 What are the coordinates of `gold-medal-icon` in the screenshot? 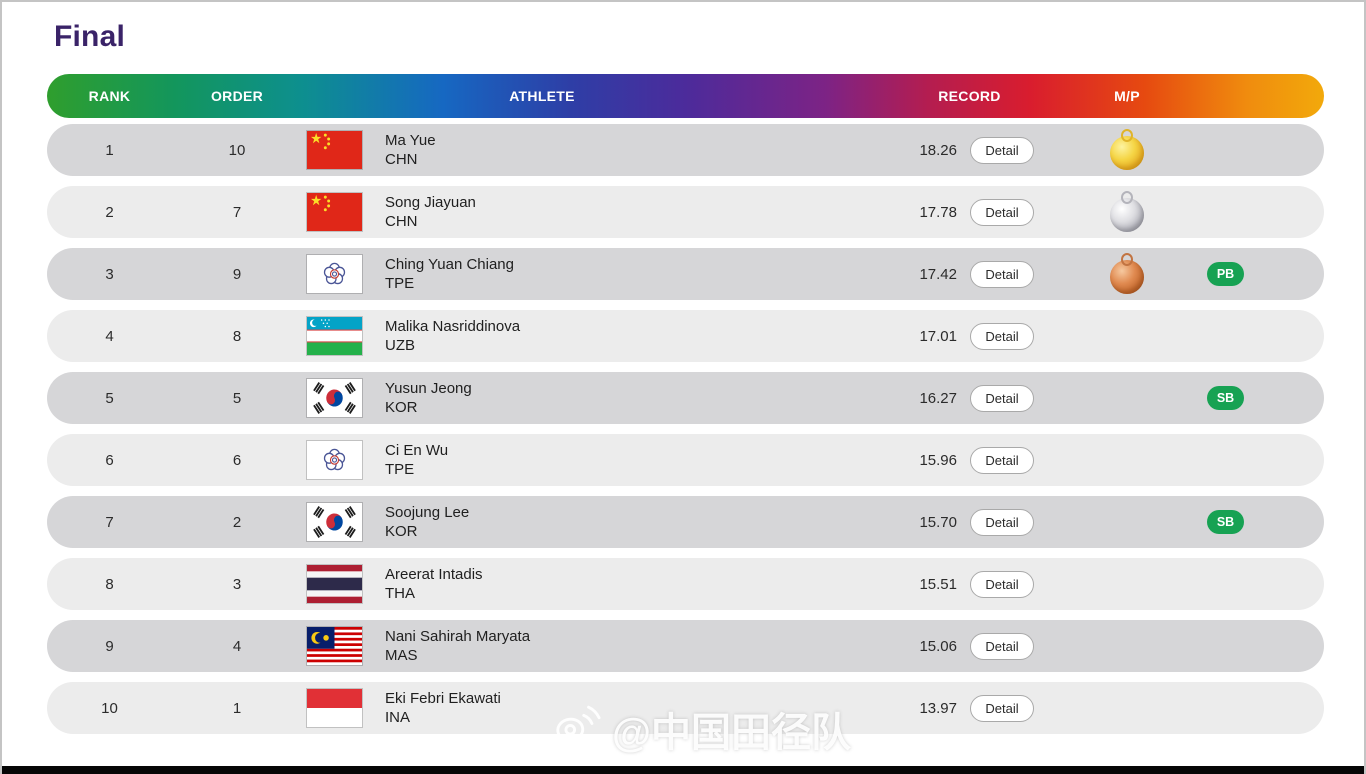 It's located at (1127, 152).